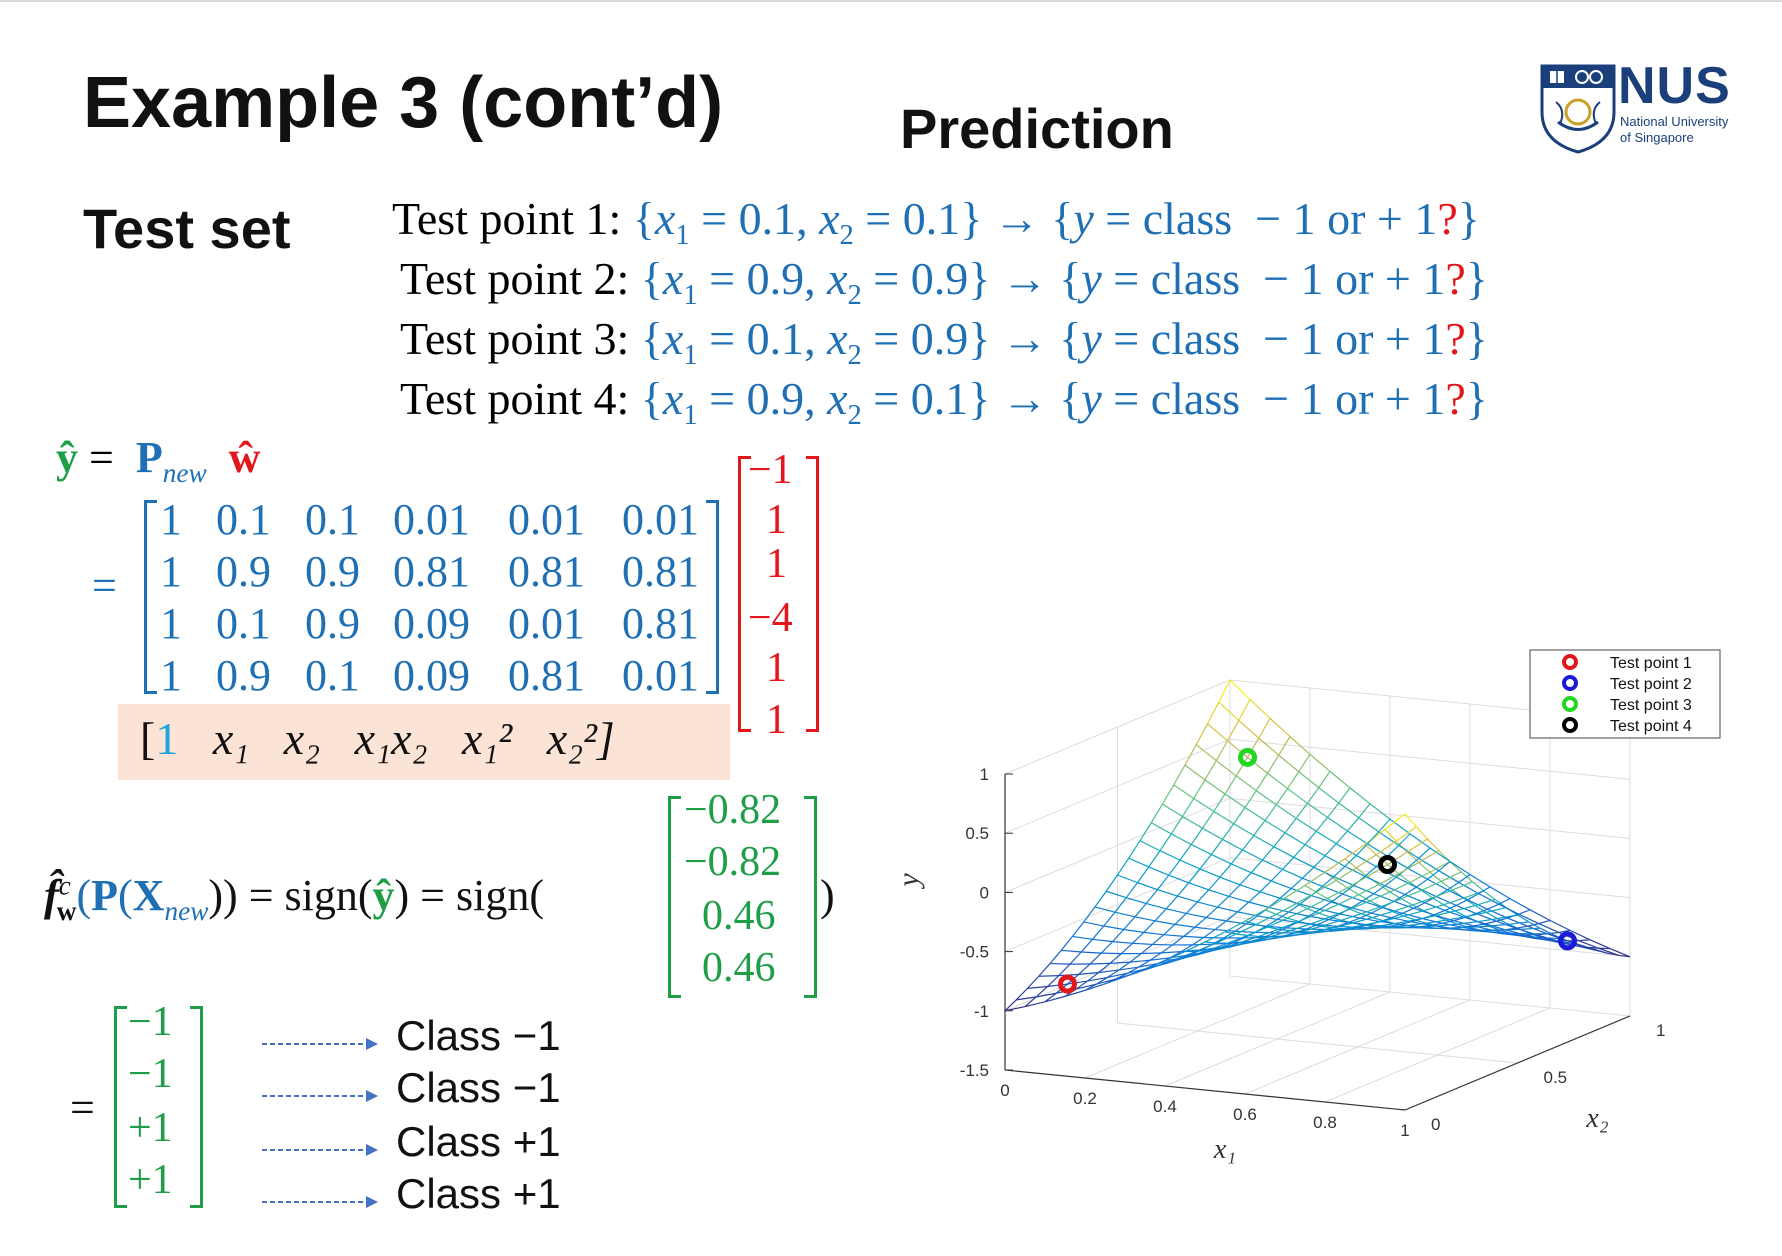 The image size is (1782, 1256). What do you see at coordinates (1651, 726) in the screenshot?
I see `legend-label: Test point 4` at bounding box center [1651, 726].